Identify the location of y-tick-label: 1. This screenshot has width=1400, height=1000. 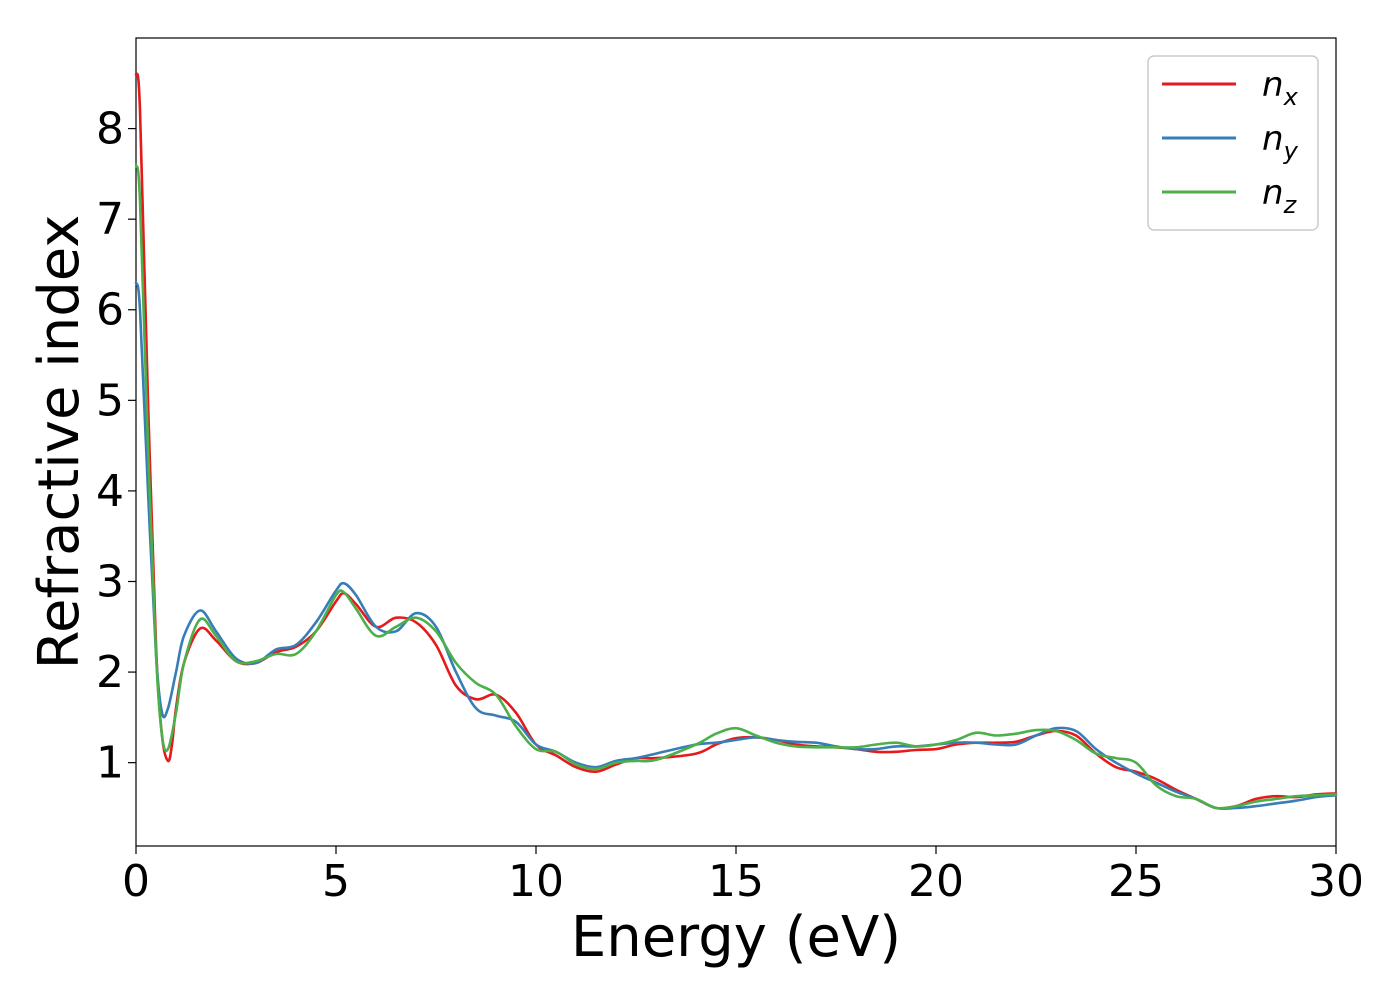
(110, 763).